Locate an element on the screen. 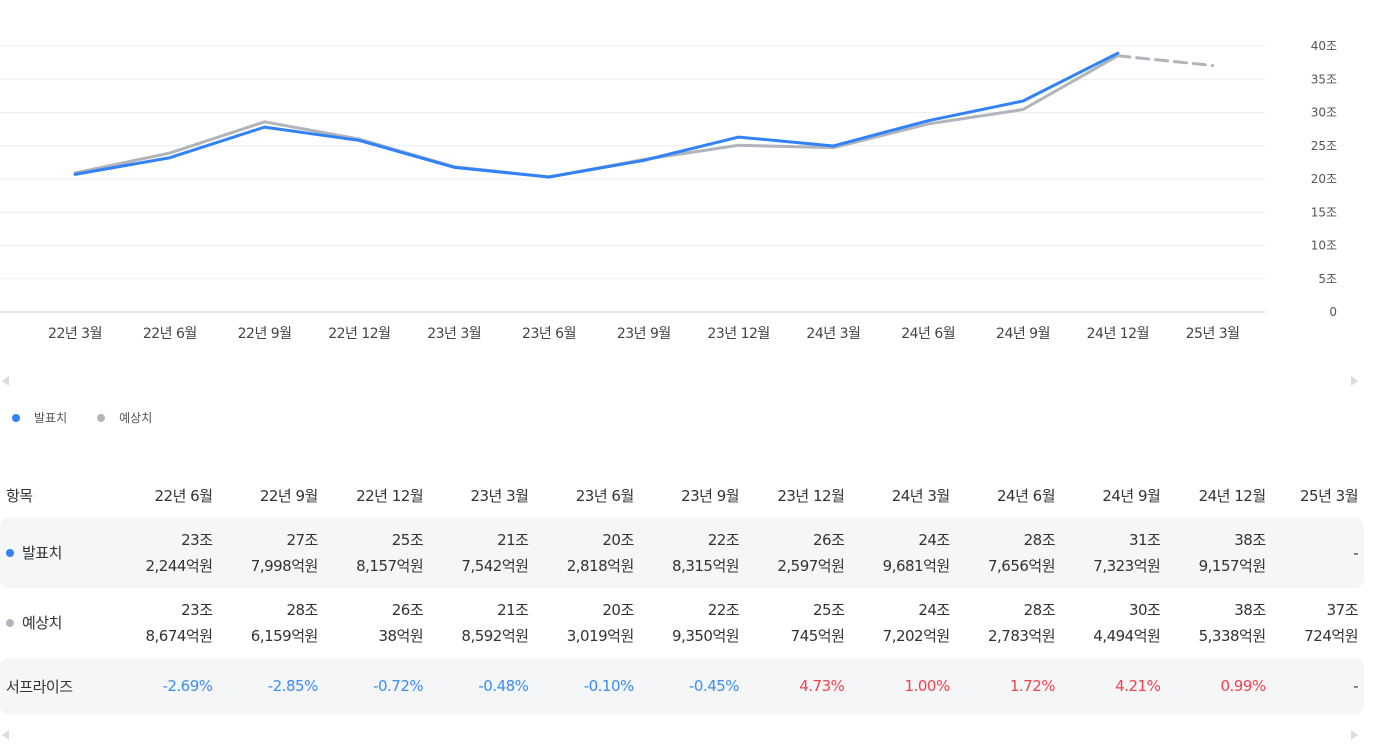 The image size is (1373, 756). row-label-actual: 발표치 is located at coordinates (57, 553).